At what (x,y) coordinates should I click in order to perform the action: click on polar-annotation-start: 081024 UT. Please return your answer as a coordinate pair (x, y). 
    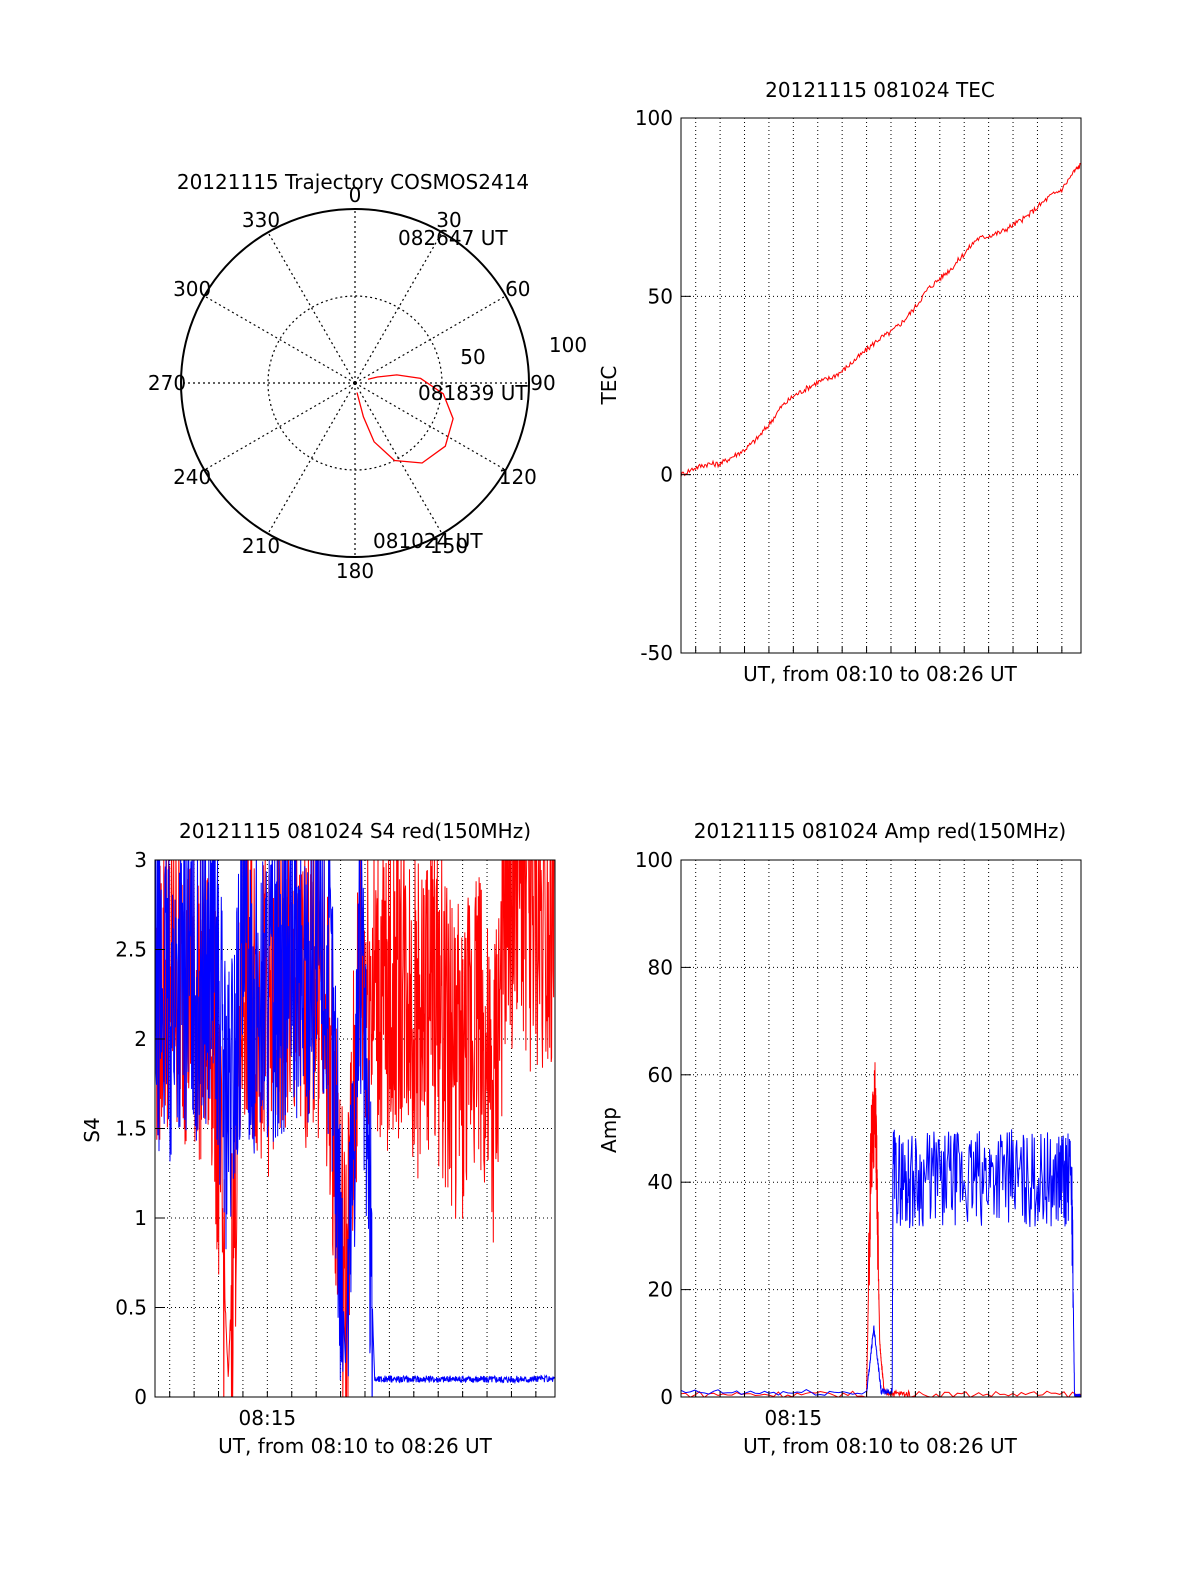
    Looking at the image, I should click on (428, 541).